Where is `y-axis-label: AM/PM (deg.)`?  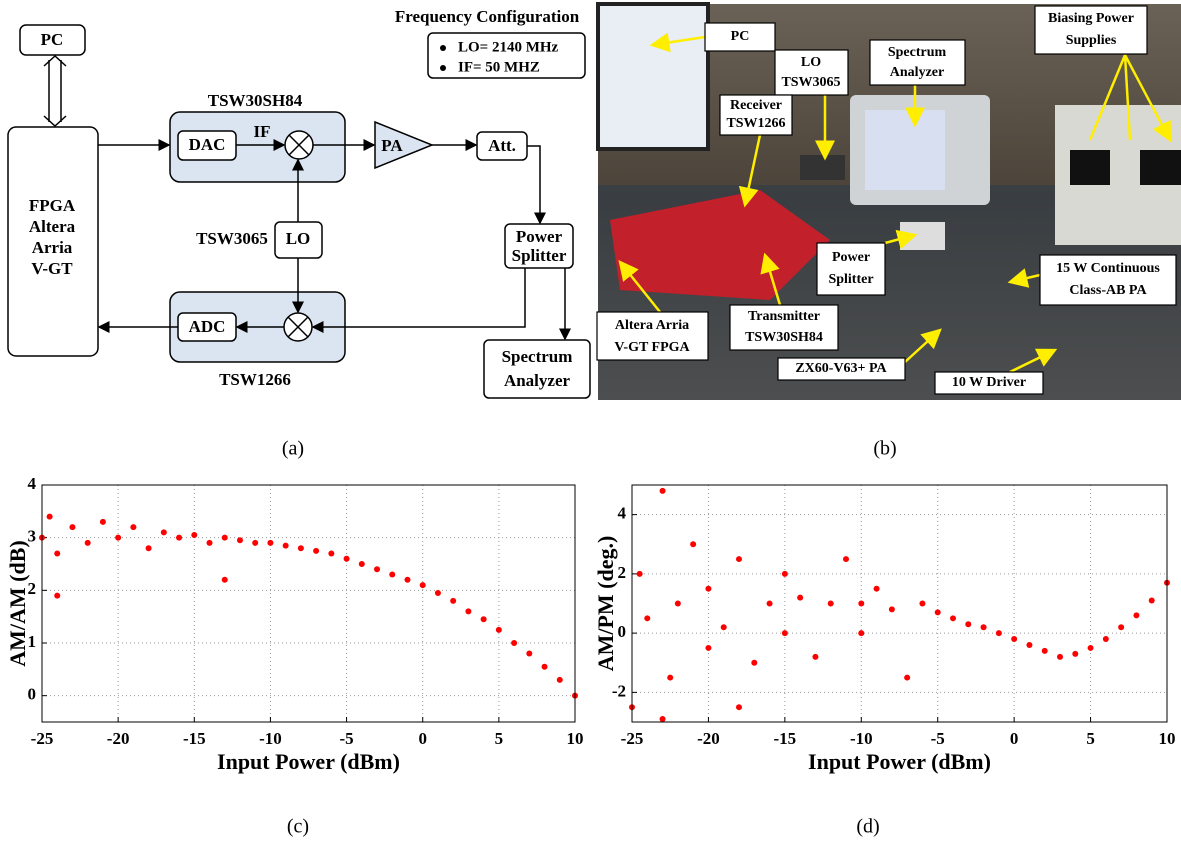
y-axis-label: AM/PM (deg.) is located at coordinates (605, 604).